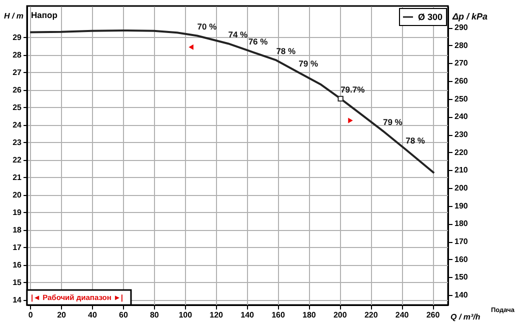  What do you see at coordinates (461, 135) in the screenshot?
I see `y2-tick-label: 230` at bounding box center [461, 135].